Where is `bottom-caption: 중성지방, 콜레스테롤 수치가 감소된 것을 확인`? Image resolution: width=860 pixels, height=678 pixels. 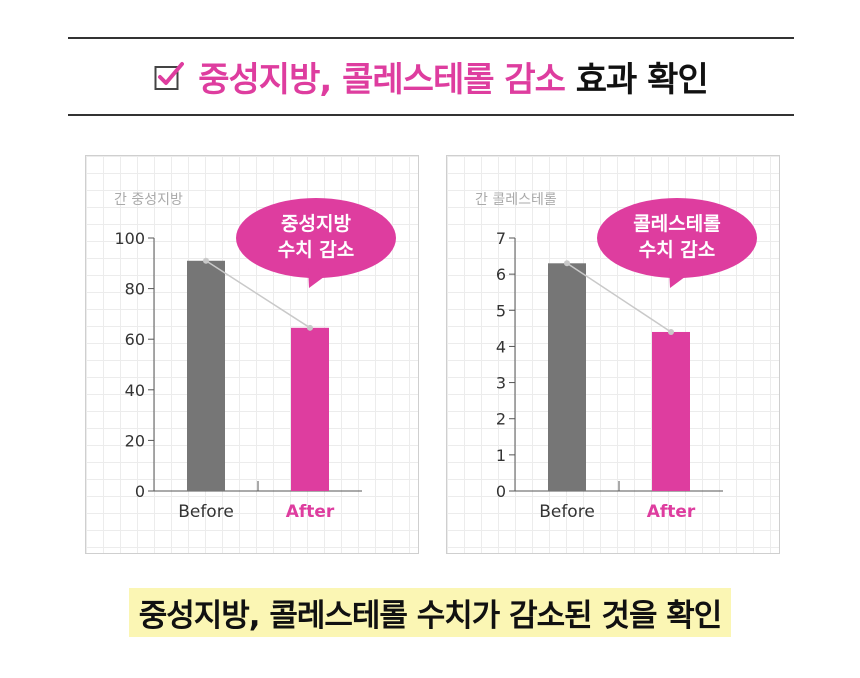 bottom-caption: 중성지방, 콜레스테롤 수치가 감소된 것을 확인 is located at coordinates (430, 612).